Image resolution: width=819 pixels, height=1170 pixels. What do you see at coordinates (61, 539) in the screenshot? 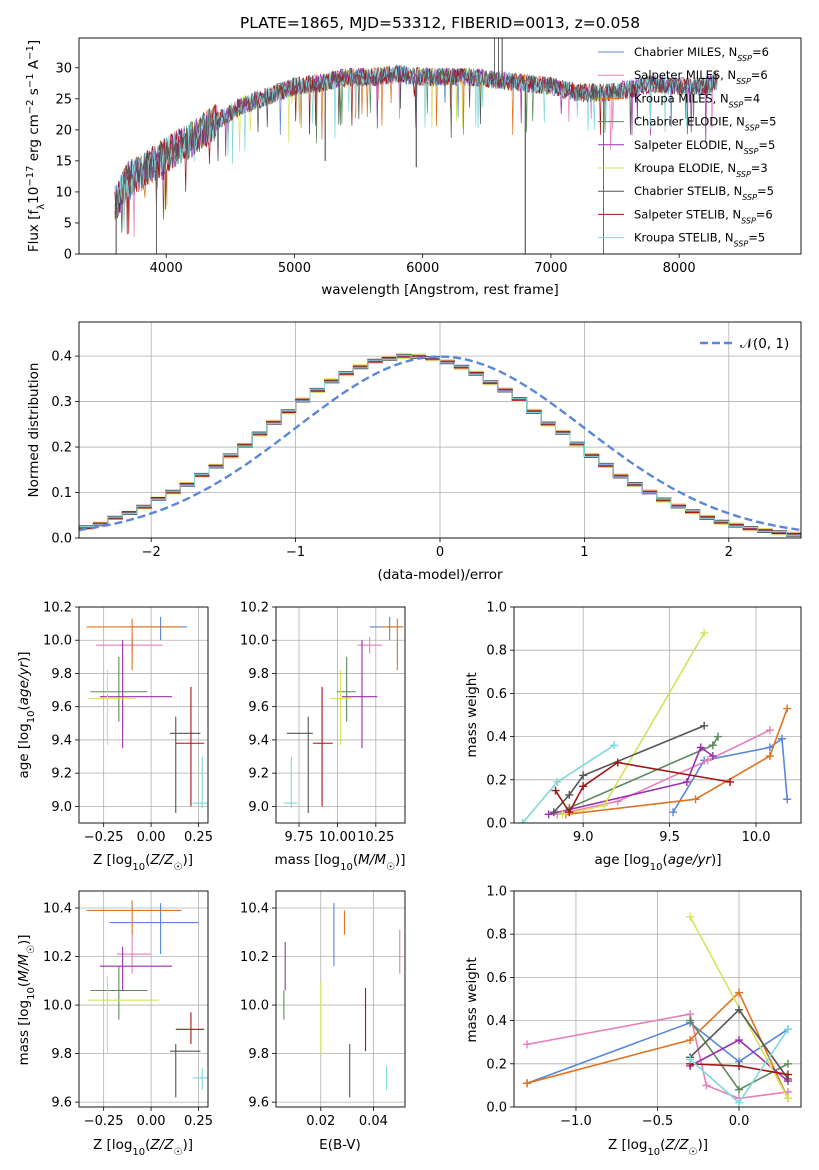
I see `y-tick-label: 0.0` at bounding box center [61, 539].